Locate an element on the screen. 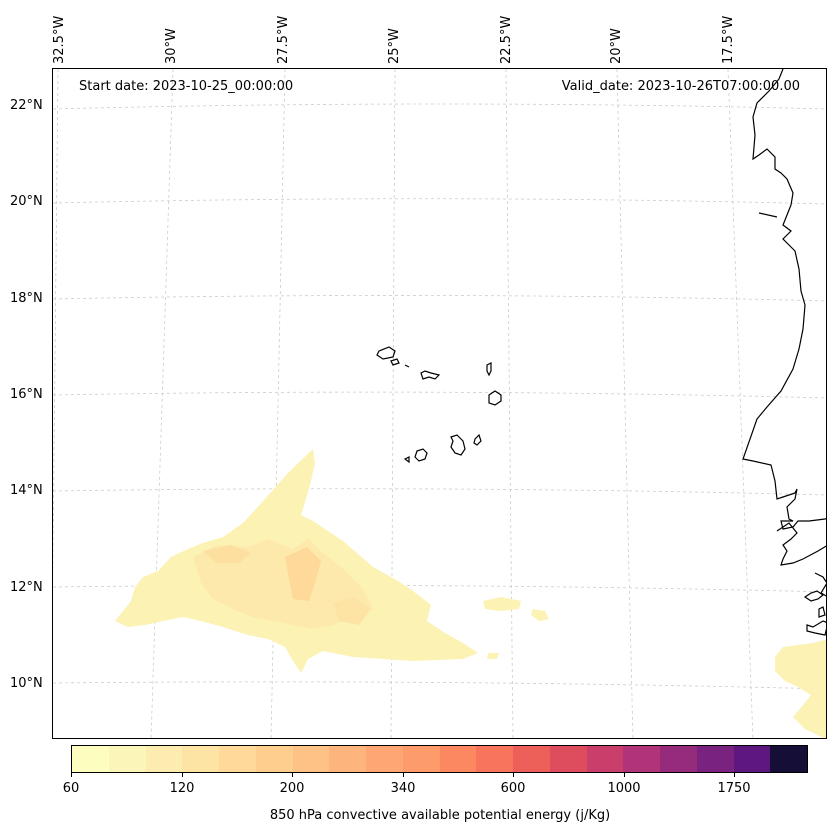 This screenshot has width=837, height=836. lon-label-27_5w: 27.5°W is located at coordinates (283, 39).